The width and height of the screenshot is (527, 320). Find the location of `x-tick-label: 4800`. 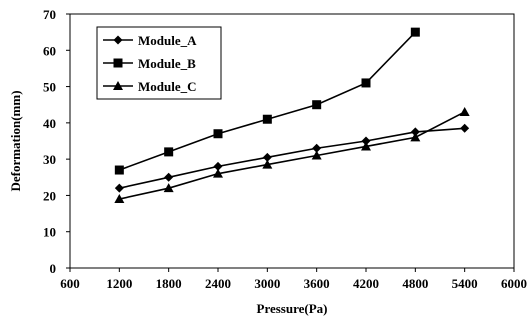

x-tick-label: 4800 is located at coordinates (415, 283).